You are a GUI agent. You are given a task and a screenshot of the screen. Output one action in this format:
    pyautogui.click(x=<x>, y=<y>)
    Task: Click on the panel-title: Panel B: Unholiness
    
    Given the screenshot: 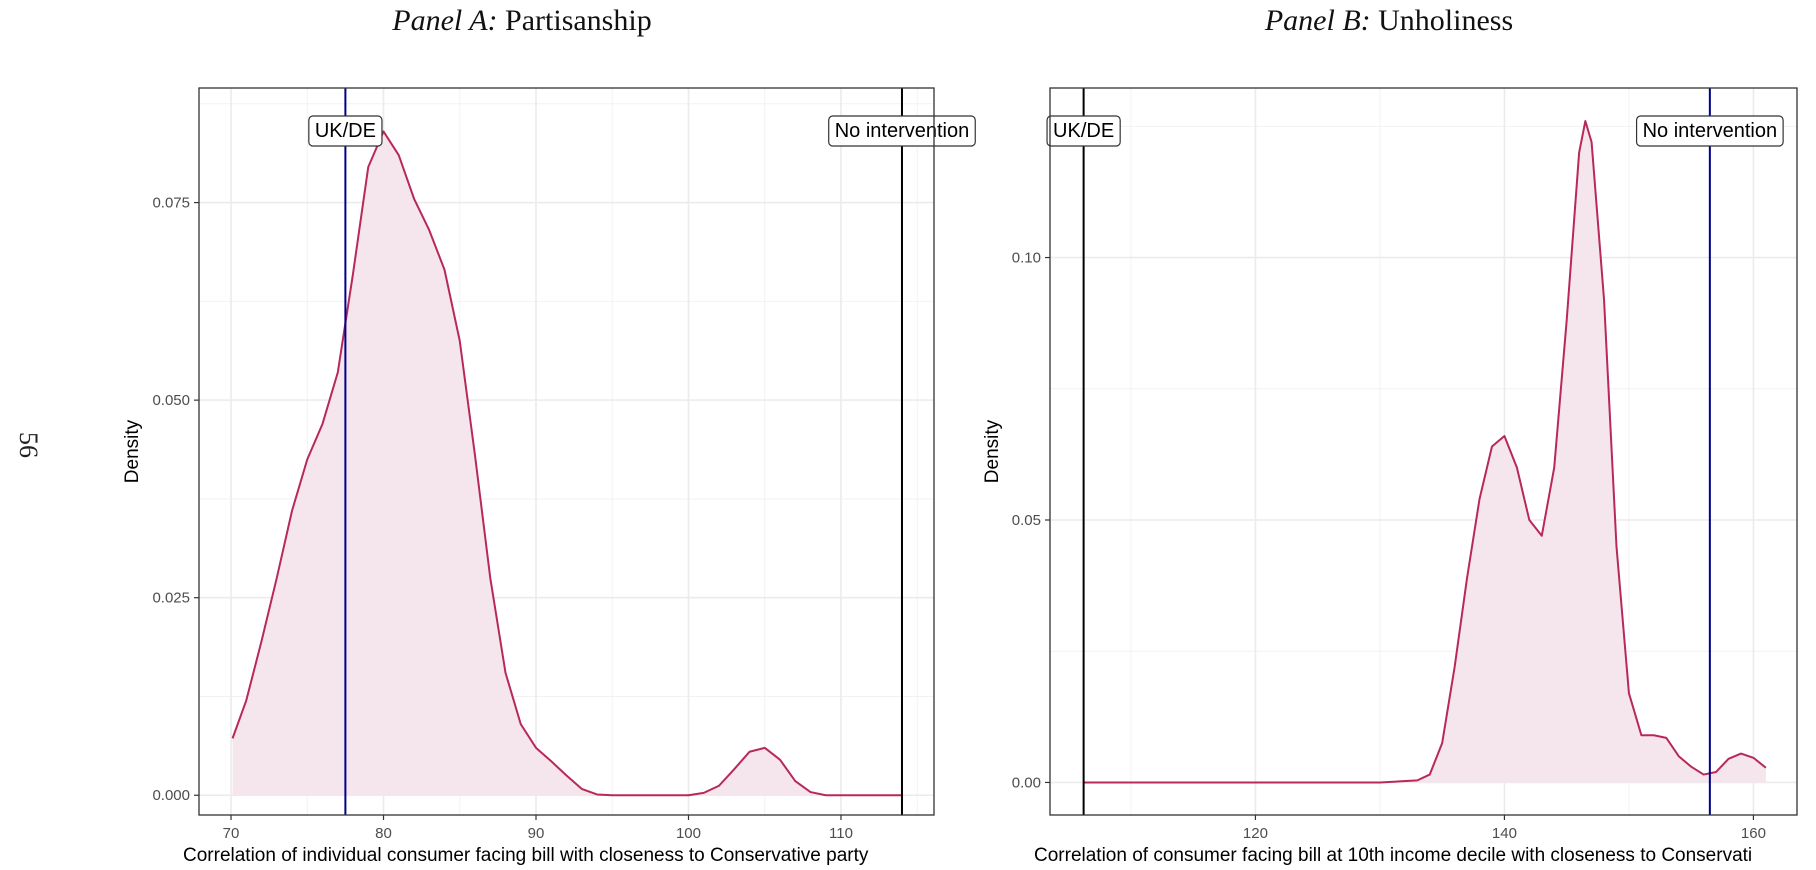 What is the action you would take?
    pyautogui.click(x=1388, y=20)
    